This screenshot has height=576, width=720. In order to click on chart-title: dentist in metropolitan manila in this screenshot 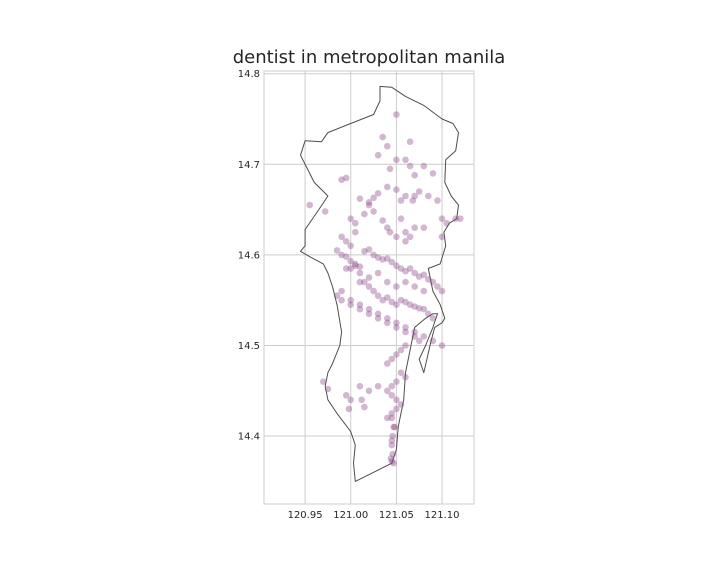, I will do `click(369, 57)`.